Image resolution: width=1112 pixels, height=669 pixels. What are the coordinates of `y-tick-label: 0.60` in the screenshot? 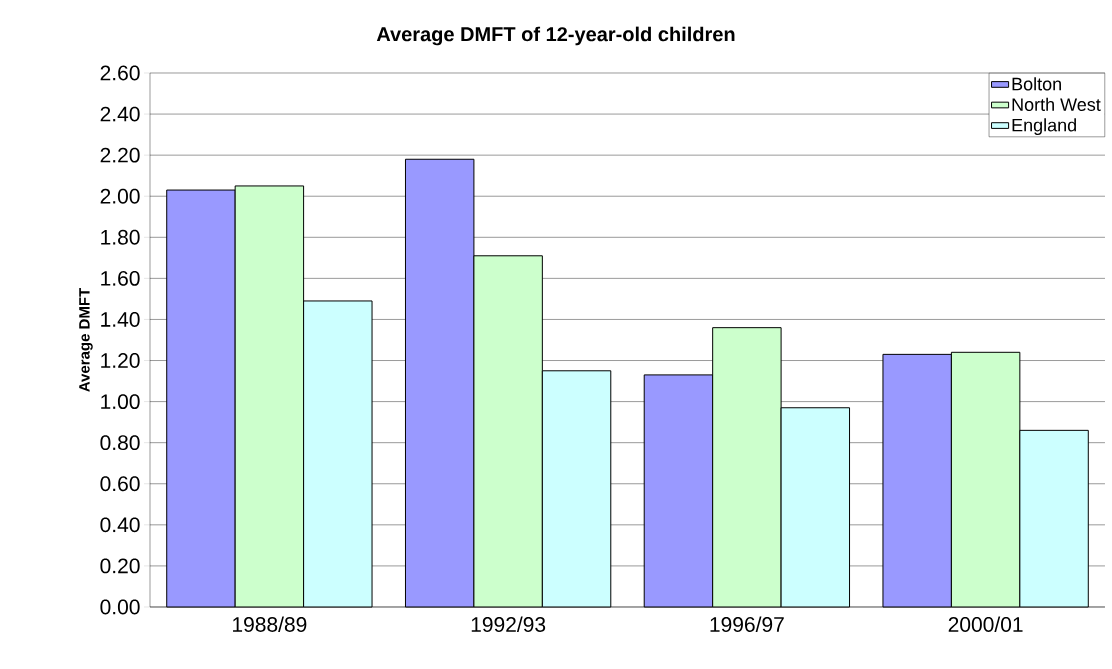 It's located at (120, 484).